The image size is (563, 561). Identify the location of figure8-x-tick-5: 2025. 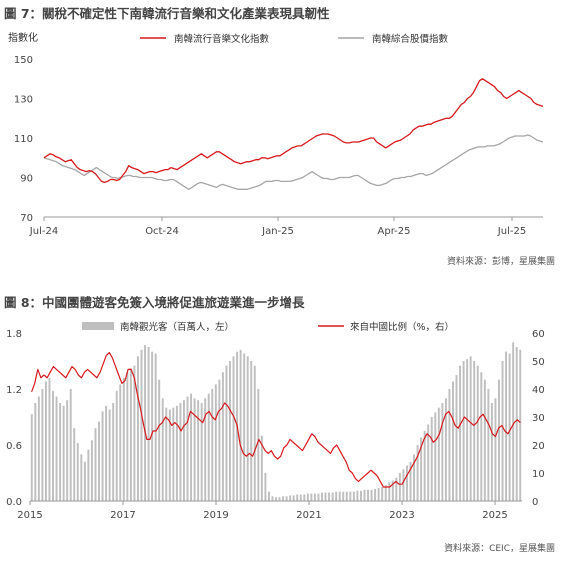
(494, 515).